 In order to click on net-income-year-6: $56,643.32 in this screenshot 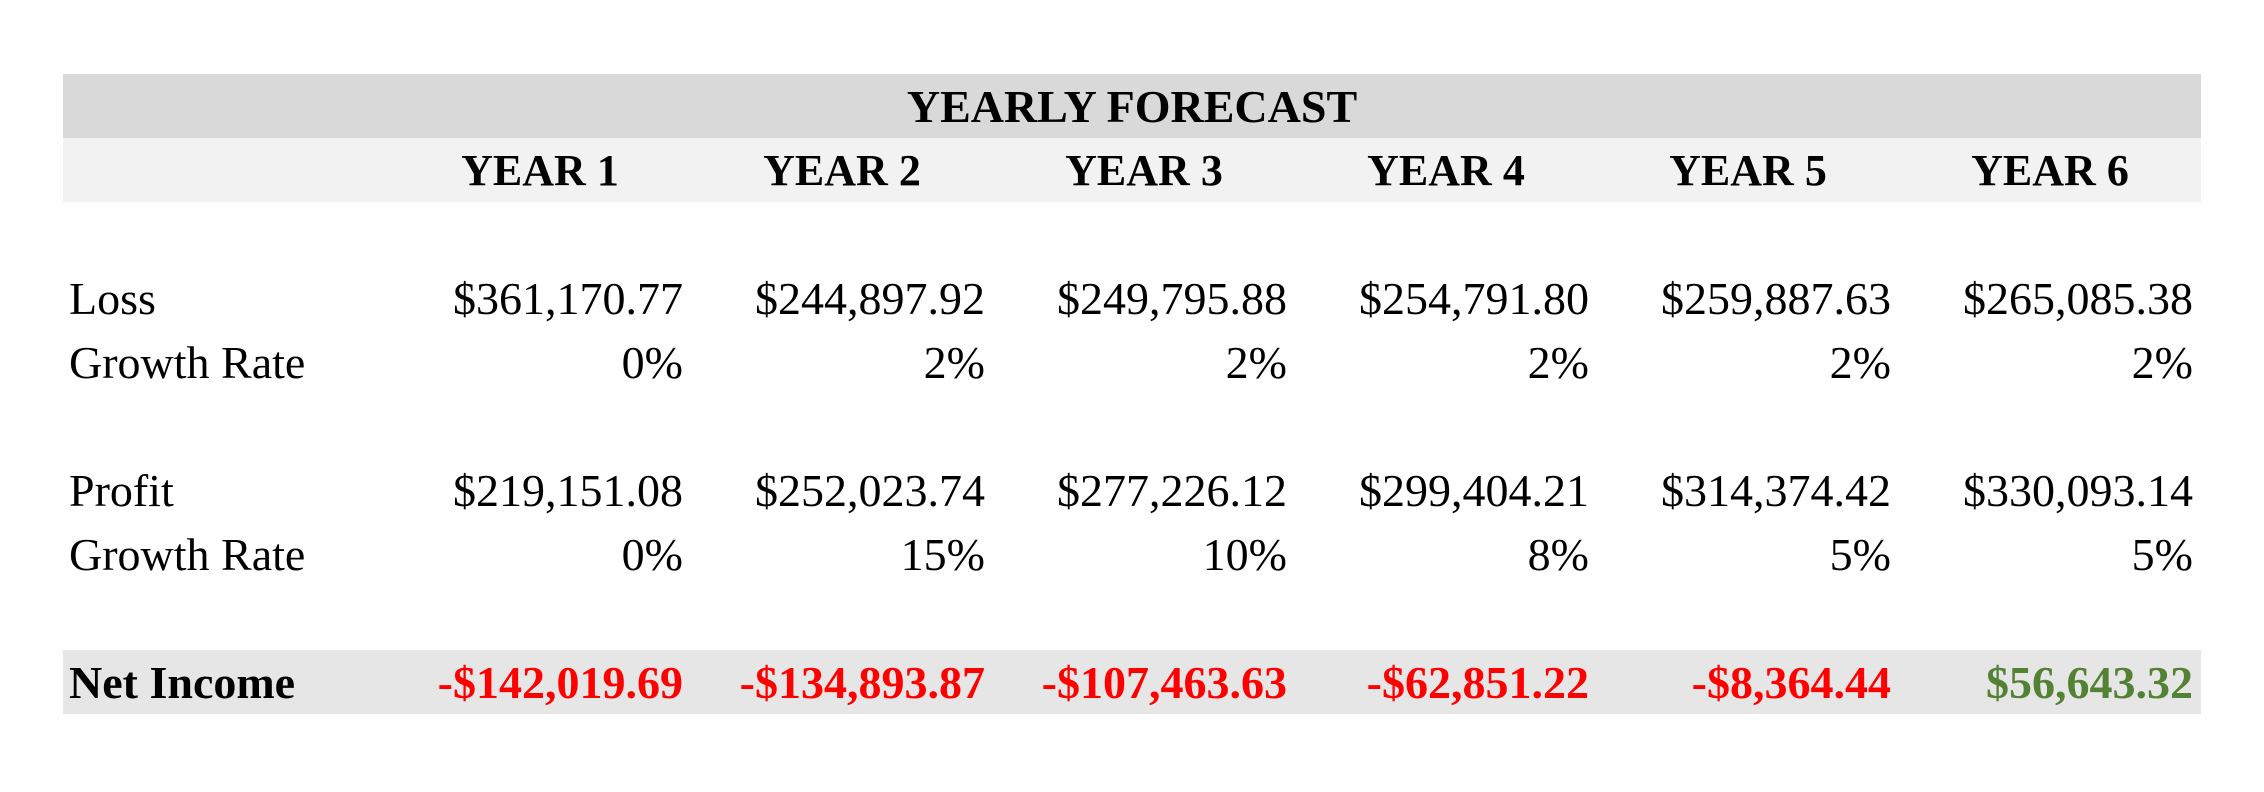, I will do `click(2089, 682)`.